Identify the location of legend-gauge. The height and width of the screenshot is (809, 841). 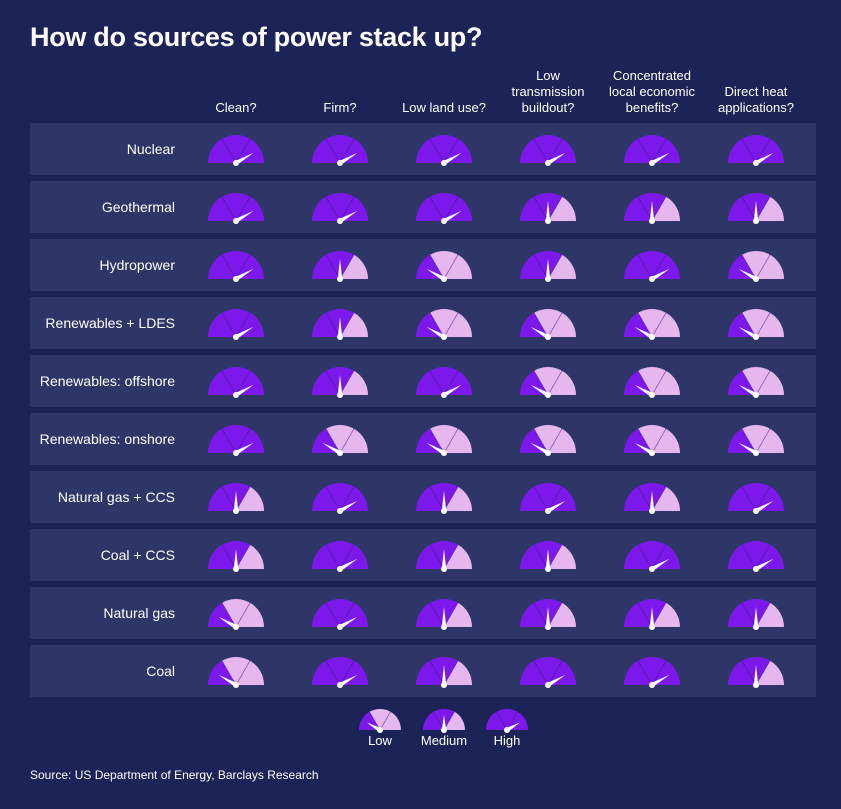
(507, 720).